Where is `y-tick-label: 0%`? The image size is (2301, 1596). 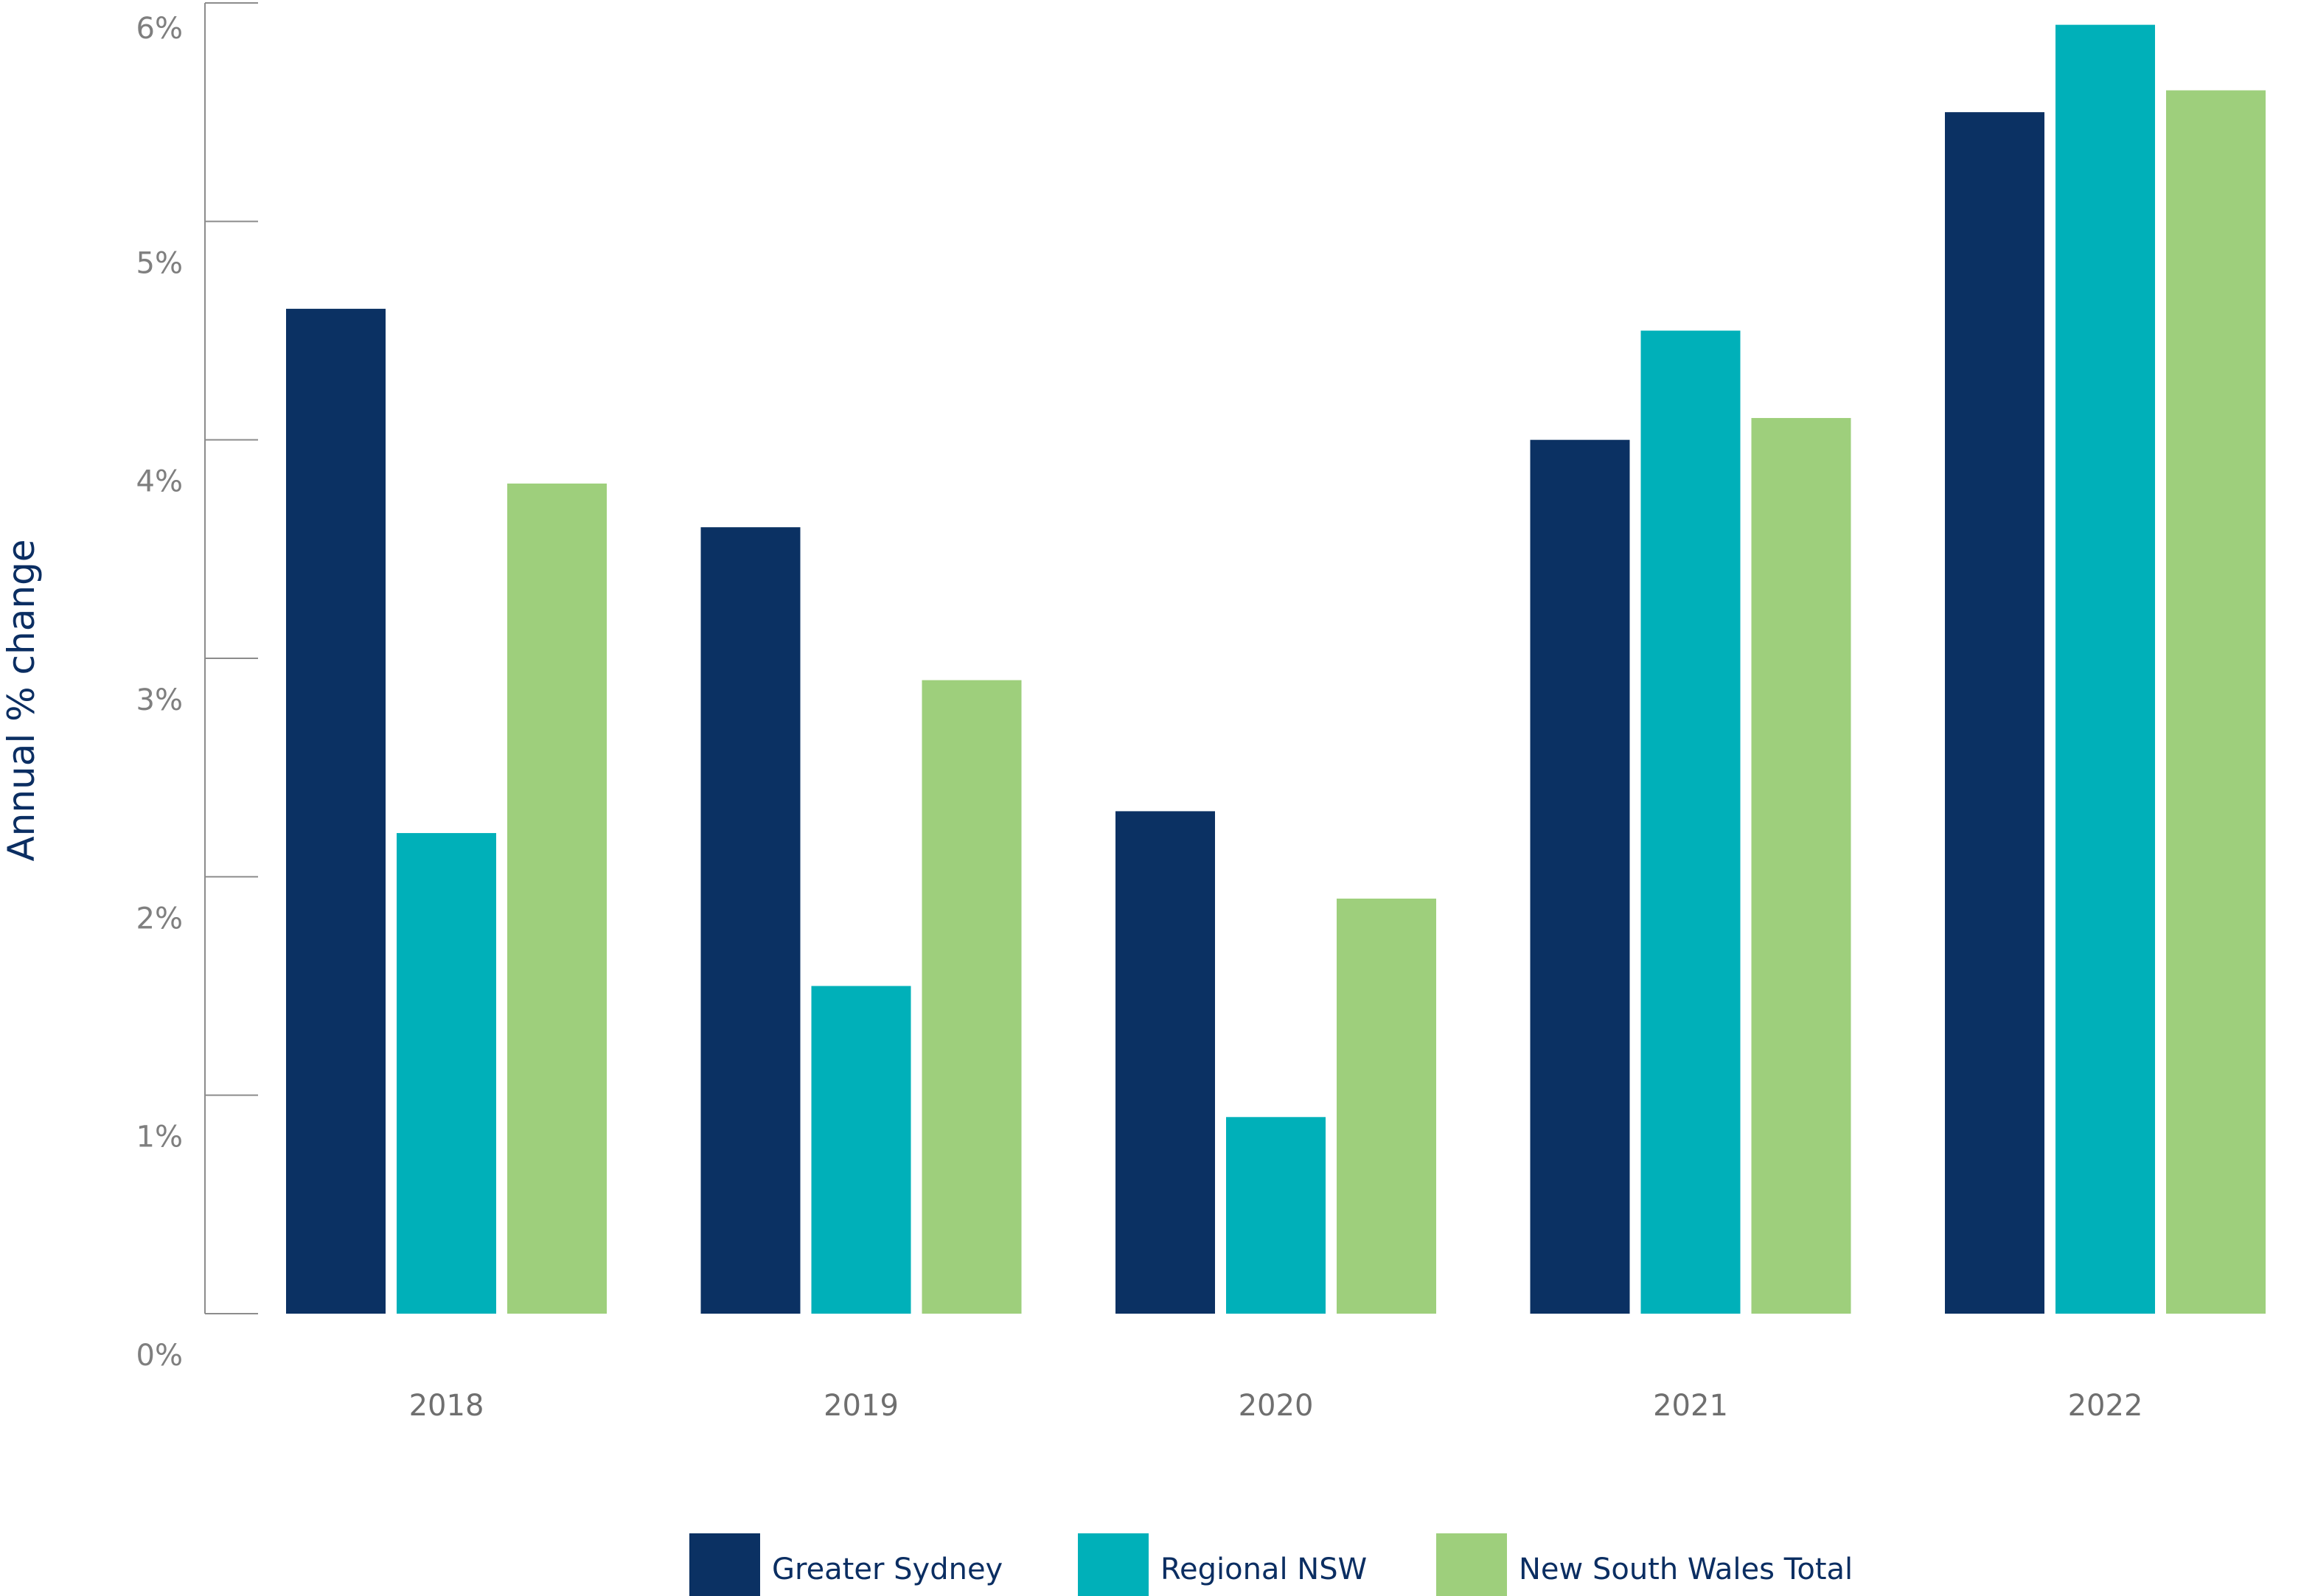 y-tick-label: 0% is located at coordinates (159, 1356).